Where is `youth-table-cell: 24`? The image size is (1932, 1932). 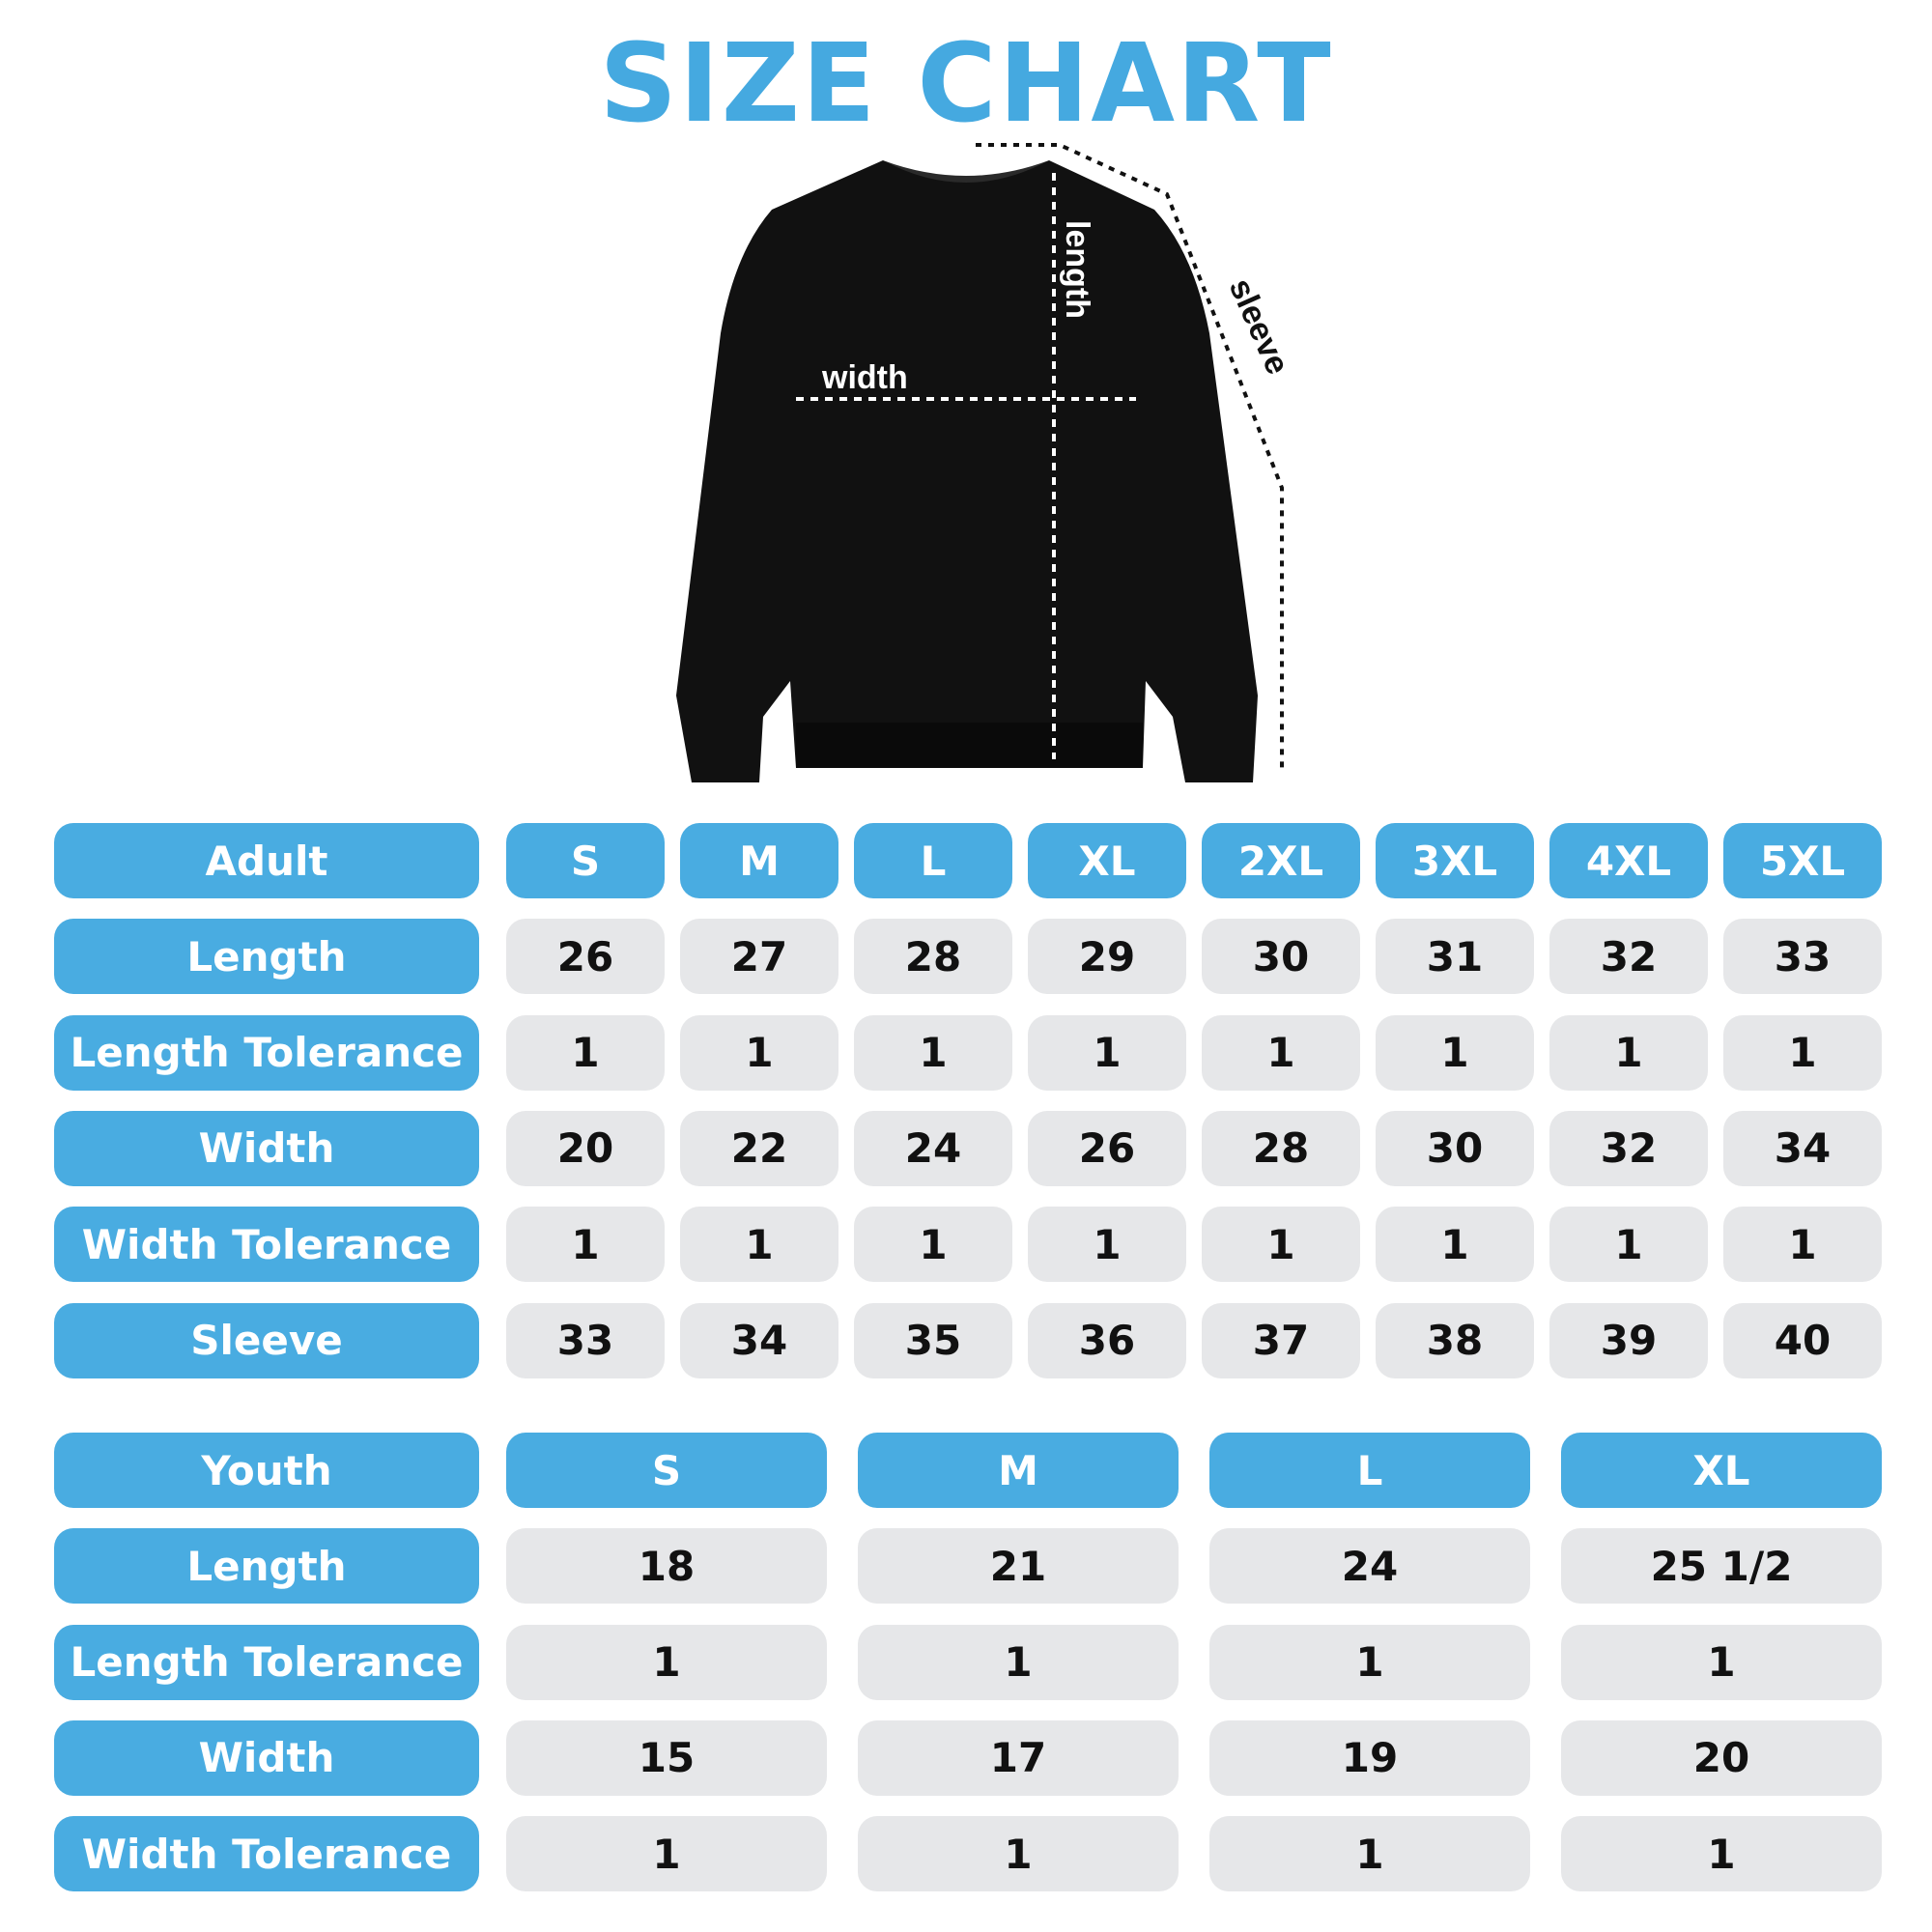
youth-table-cell: 24 is located at coordinates (1369, 1566).